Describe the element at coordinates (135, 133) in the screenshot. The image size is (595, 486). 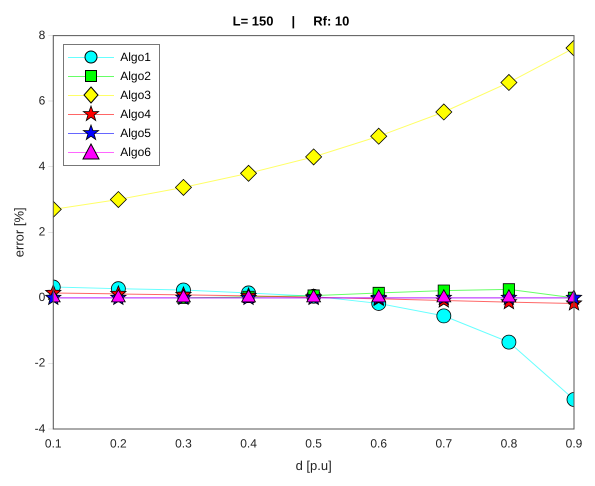
I see `legend-label: Algo5` at that location.